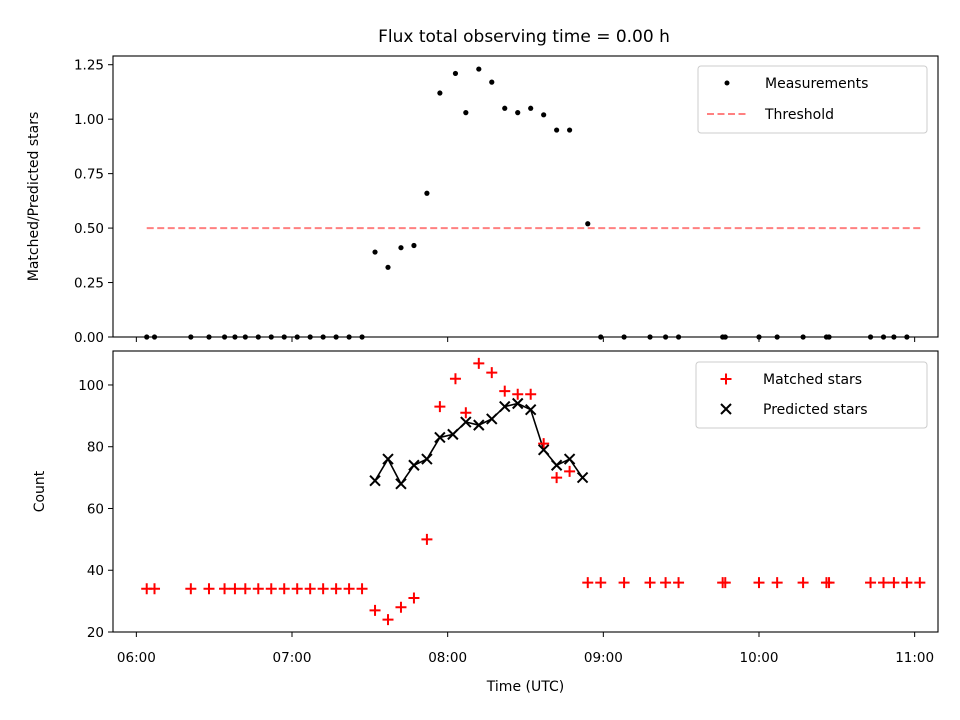 The height and width of the screenshot is (720, 960). What do you see at coordinates (95, 509) in the screenshot?
I see `bottom-y-tick-label: 60` at bounding box center [95, 509].